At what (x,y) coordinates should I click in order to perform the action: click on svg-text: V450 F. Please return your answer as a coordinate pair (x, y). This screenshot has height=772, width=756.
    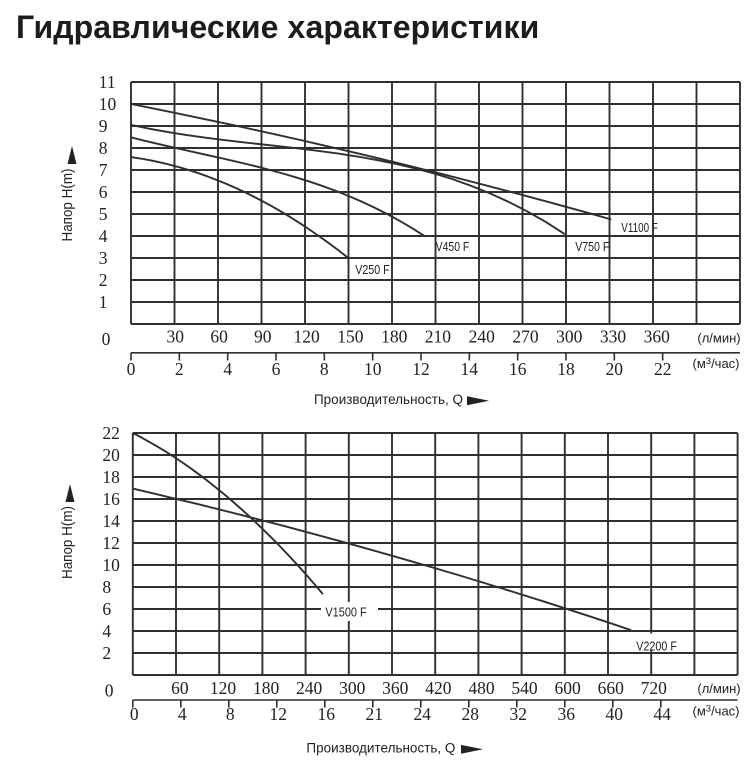
    Looking at the image, I should click on (453, 246).